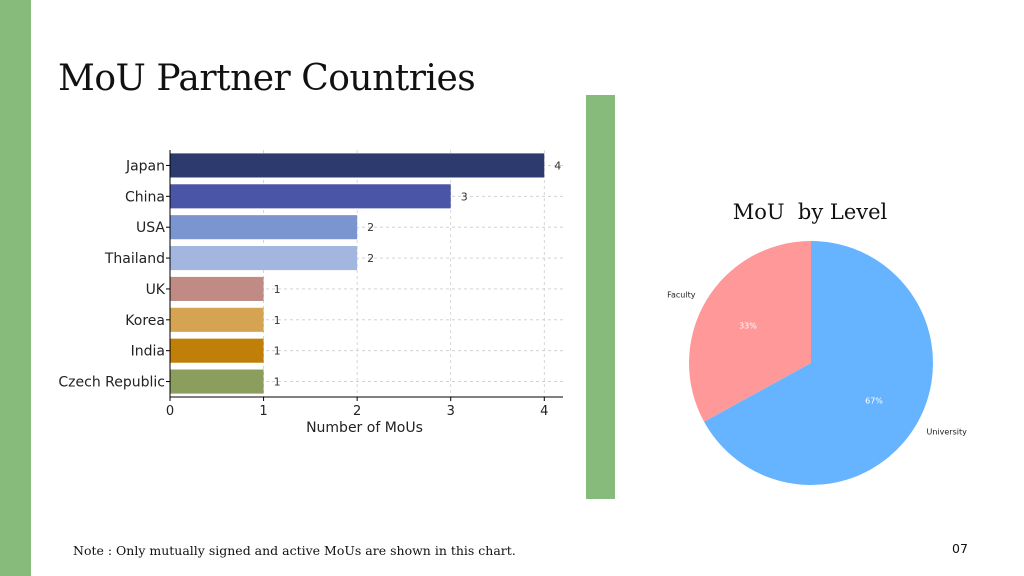 The height and width of the screenshot is (576, 1024). I want to click on x-tick-label: 3, so click(451, 411).